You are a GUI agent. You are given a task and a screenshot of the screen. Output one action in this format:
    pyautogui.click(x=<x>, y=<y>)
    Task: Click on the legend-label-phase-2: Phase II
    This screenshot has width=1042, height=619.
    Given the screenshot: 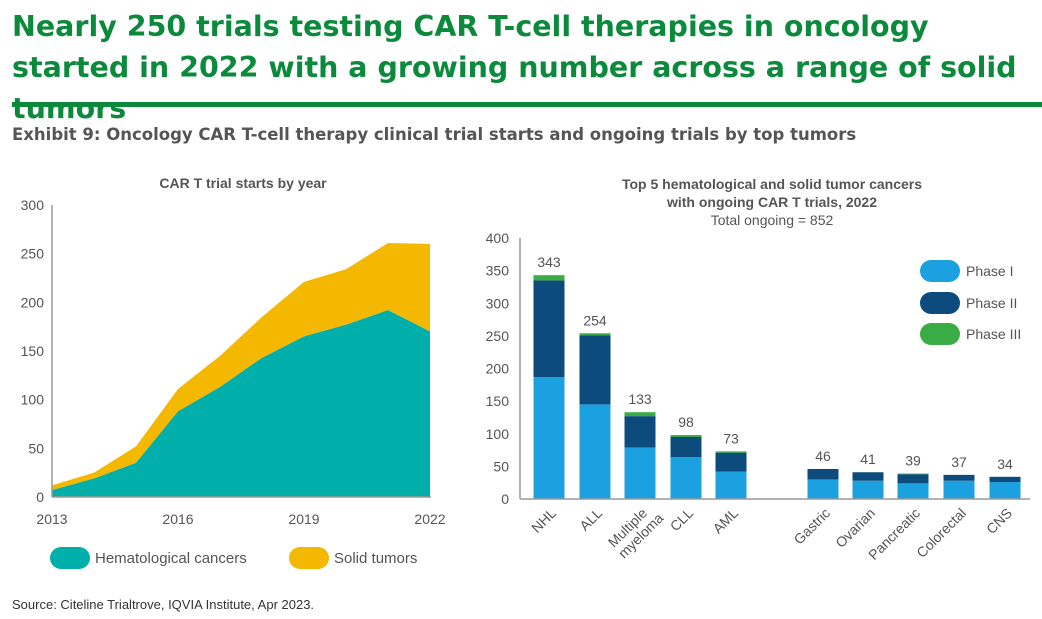 What is the action you would take?
    pyautogui.click(x=991, y=303)
    